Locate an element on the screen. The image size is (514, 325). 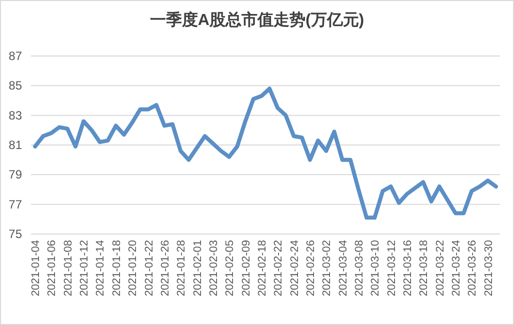
x-tick-label: 2021-03-22 is located at coordinates (440, 268).